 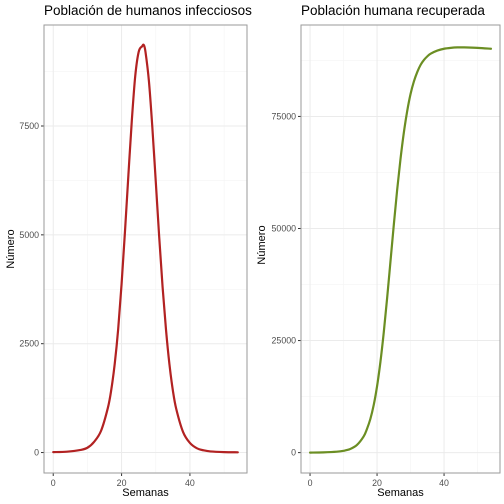 What do you see at coordinates (148, 10) in the screenshot?
I see `chart-title: Población de humanos infecciosos` at bounding box center [148, 10].